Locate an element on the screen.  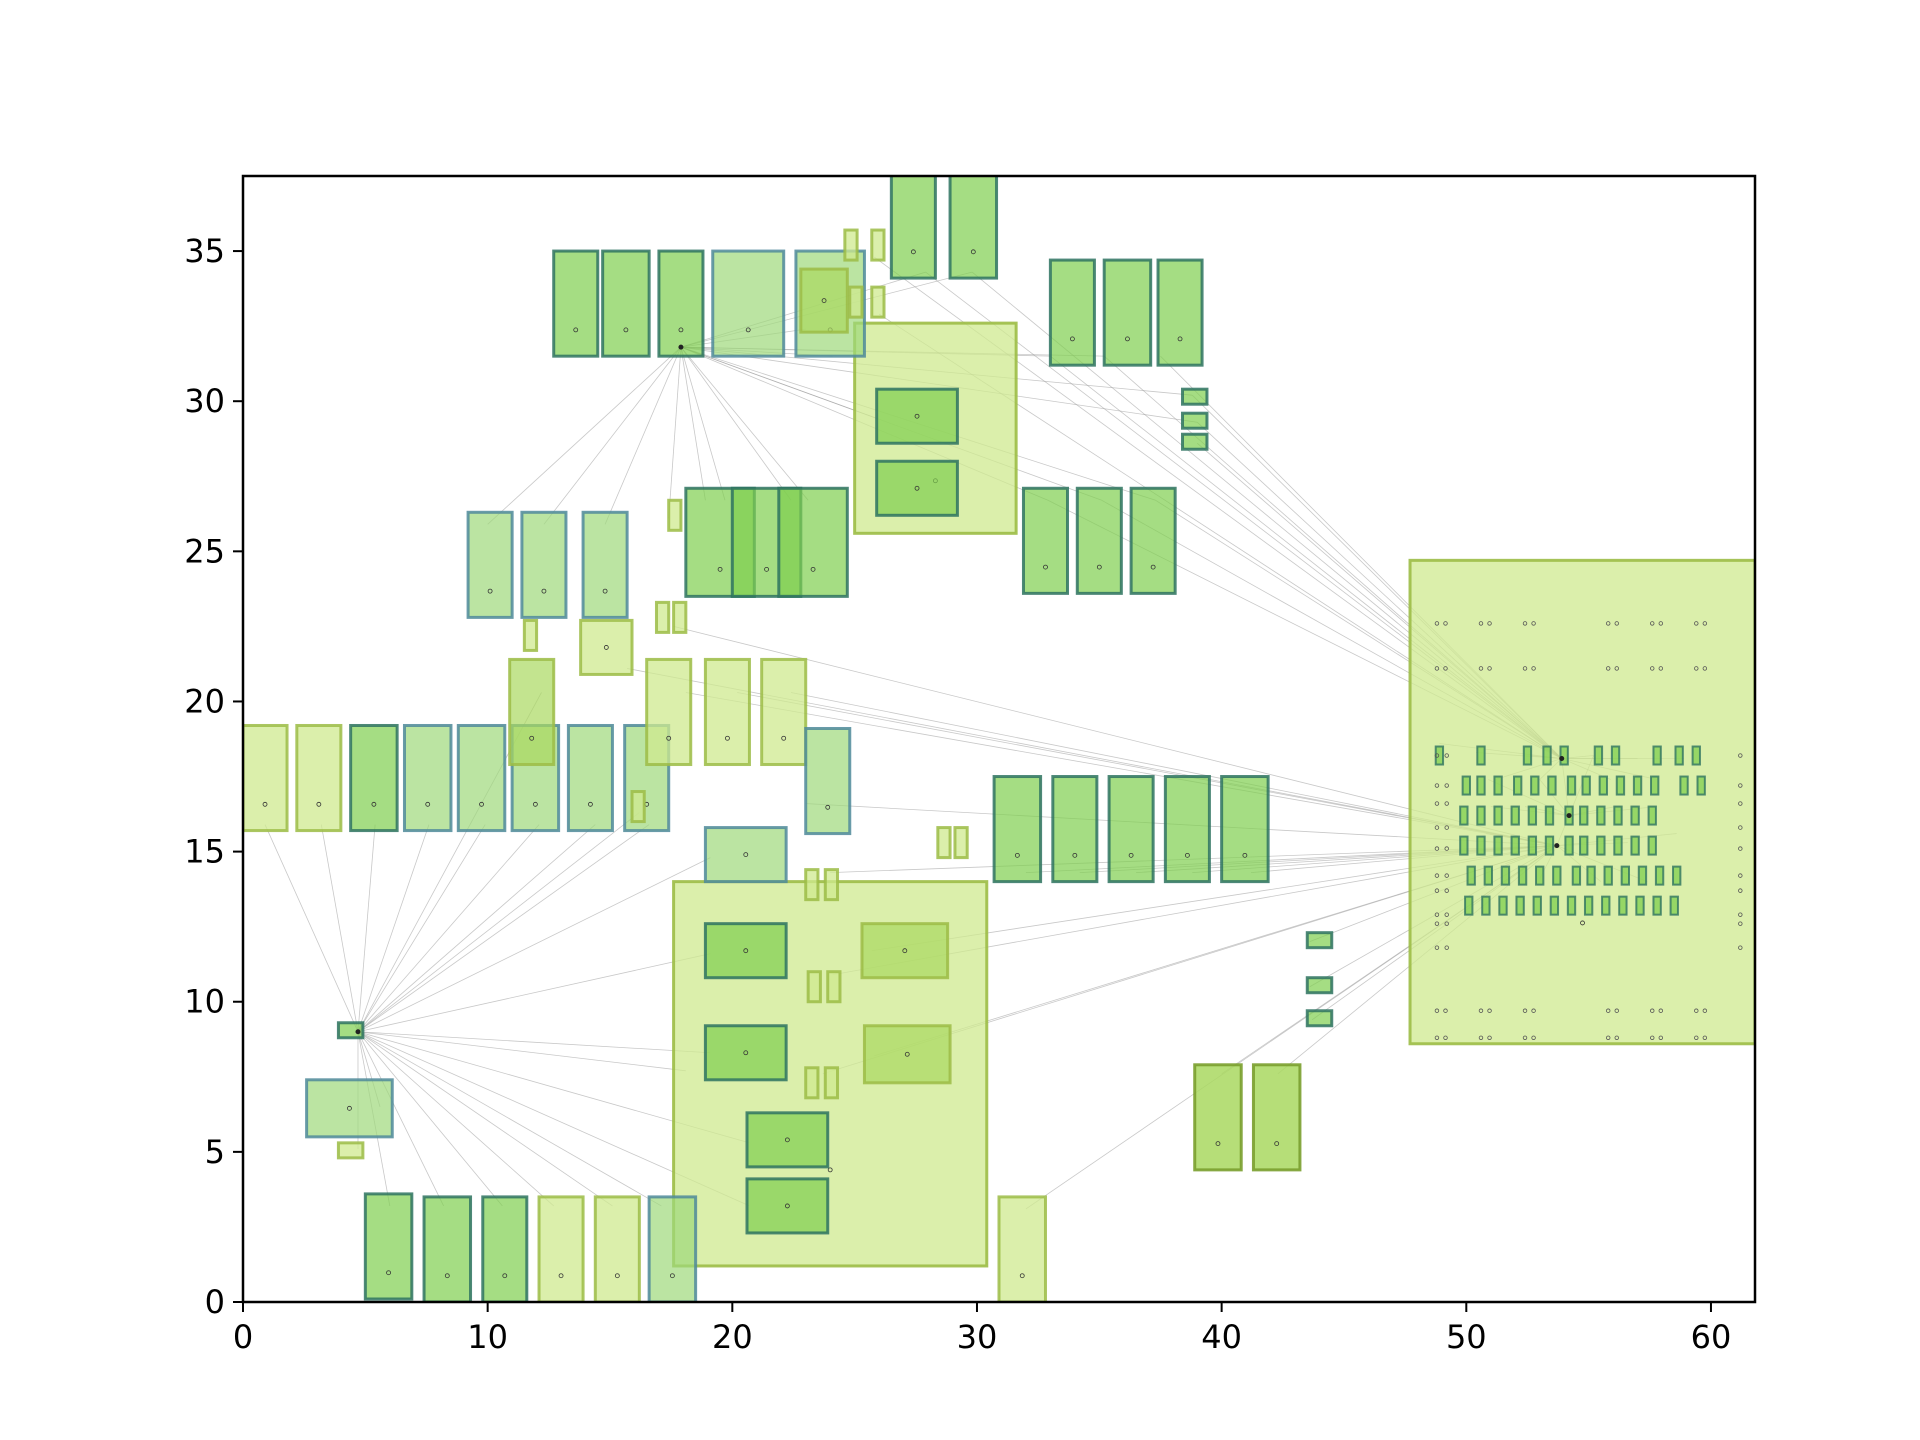
x-tick-label: 20 is located at coordinates (732, 1337).